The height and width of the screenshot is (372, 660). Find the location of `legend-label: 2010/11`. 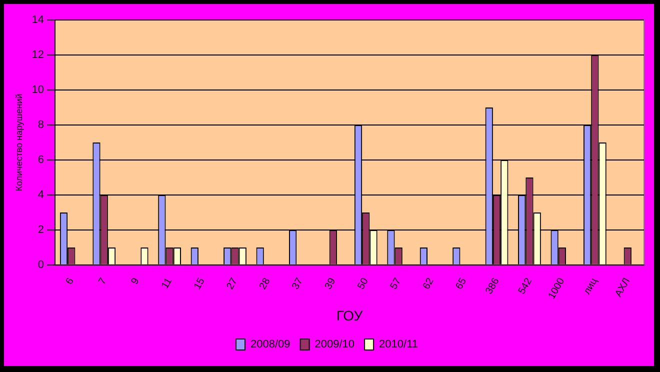

legend-label: 2010/11 is located at coordinates (398, 344).